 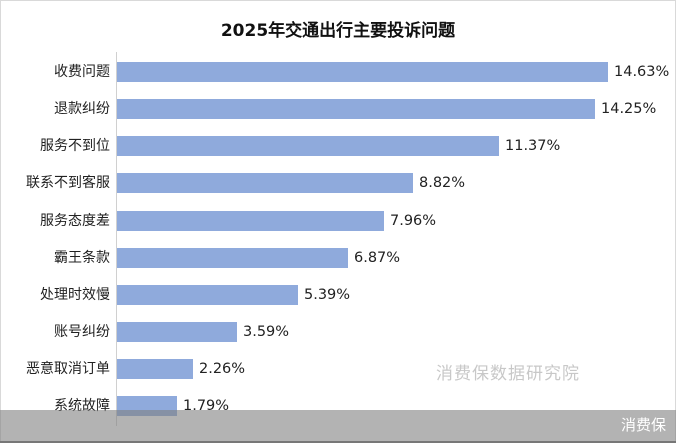 I want to click on y-axis-line, so click(x=116, y=239).